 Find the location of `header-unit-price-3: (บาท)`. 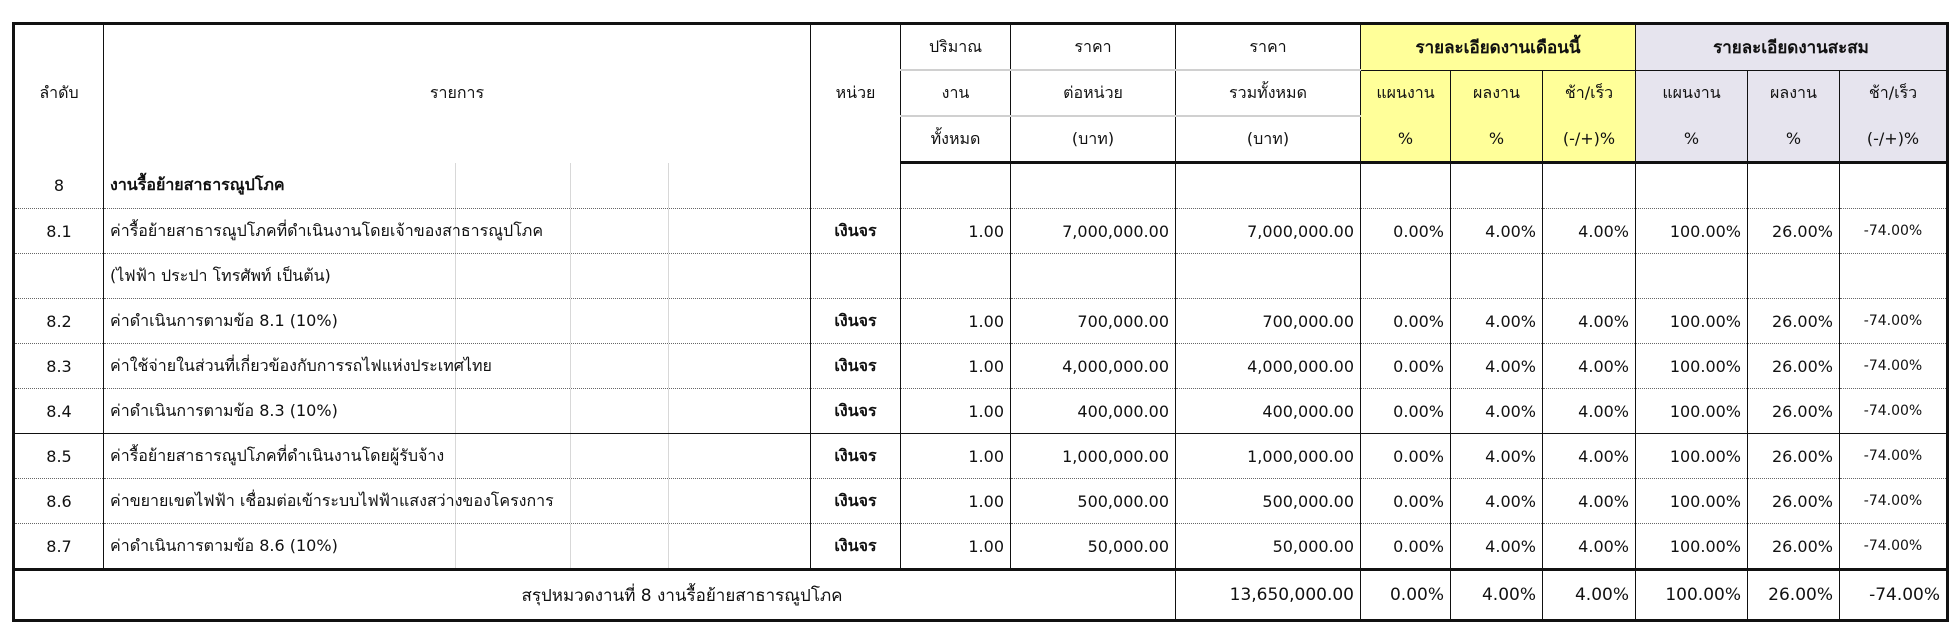

header-unit-price-3: (บาท) is located at coordinates (1093, 139).